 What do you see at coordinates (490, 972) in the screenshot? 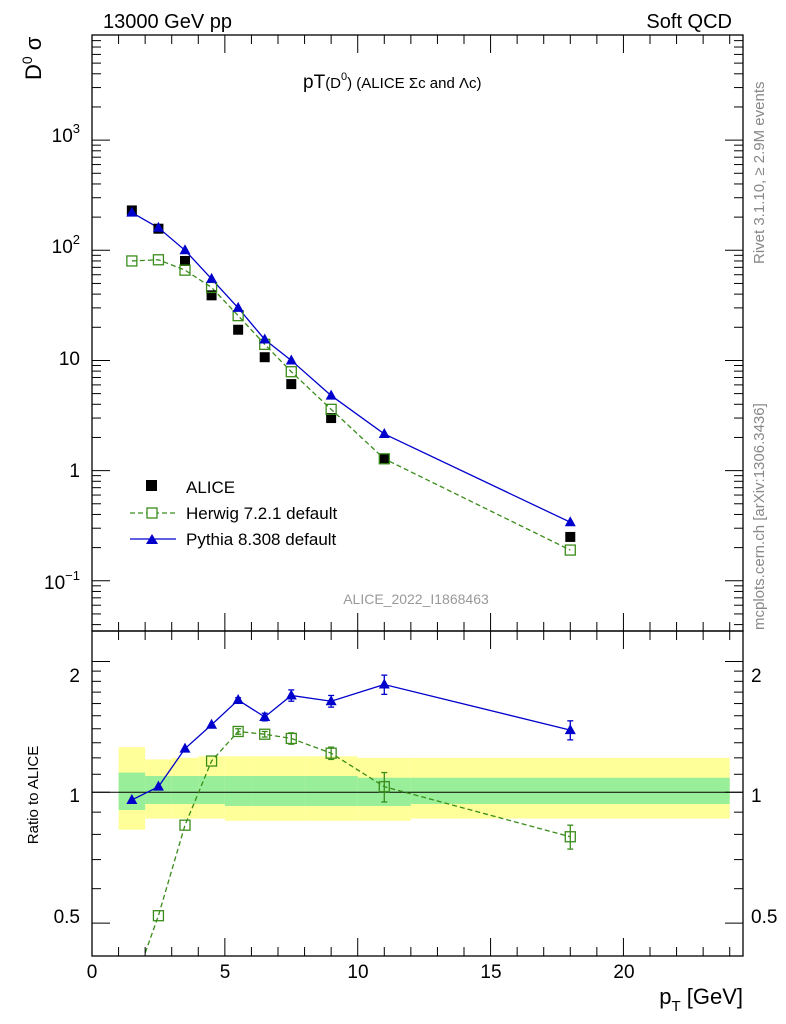
I see `x-tick-label-15: 15` at bounding box center [490, 972].